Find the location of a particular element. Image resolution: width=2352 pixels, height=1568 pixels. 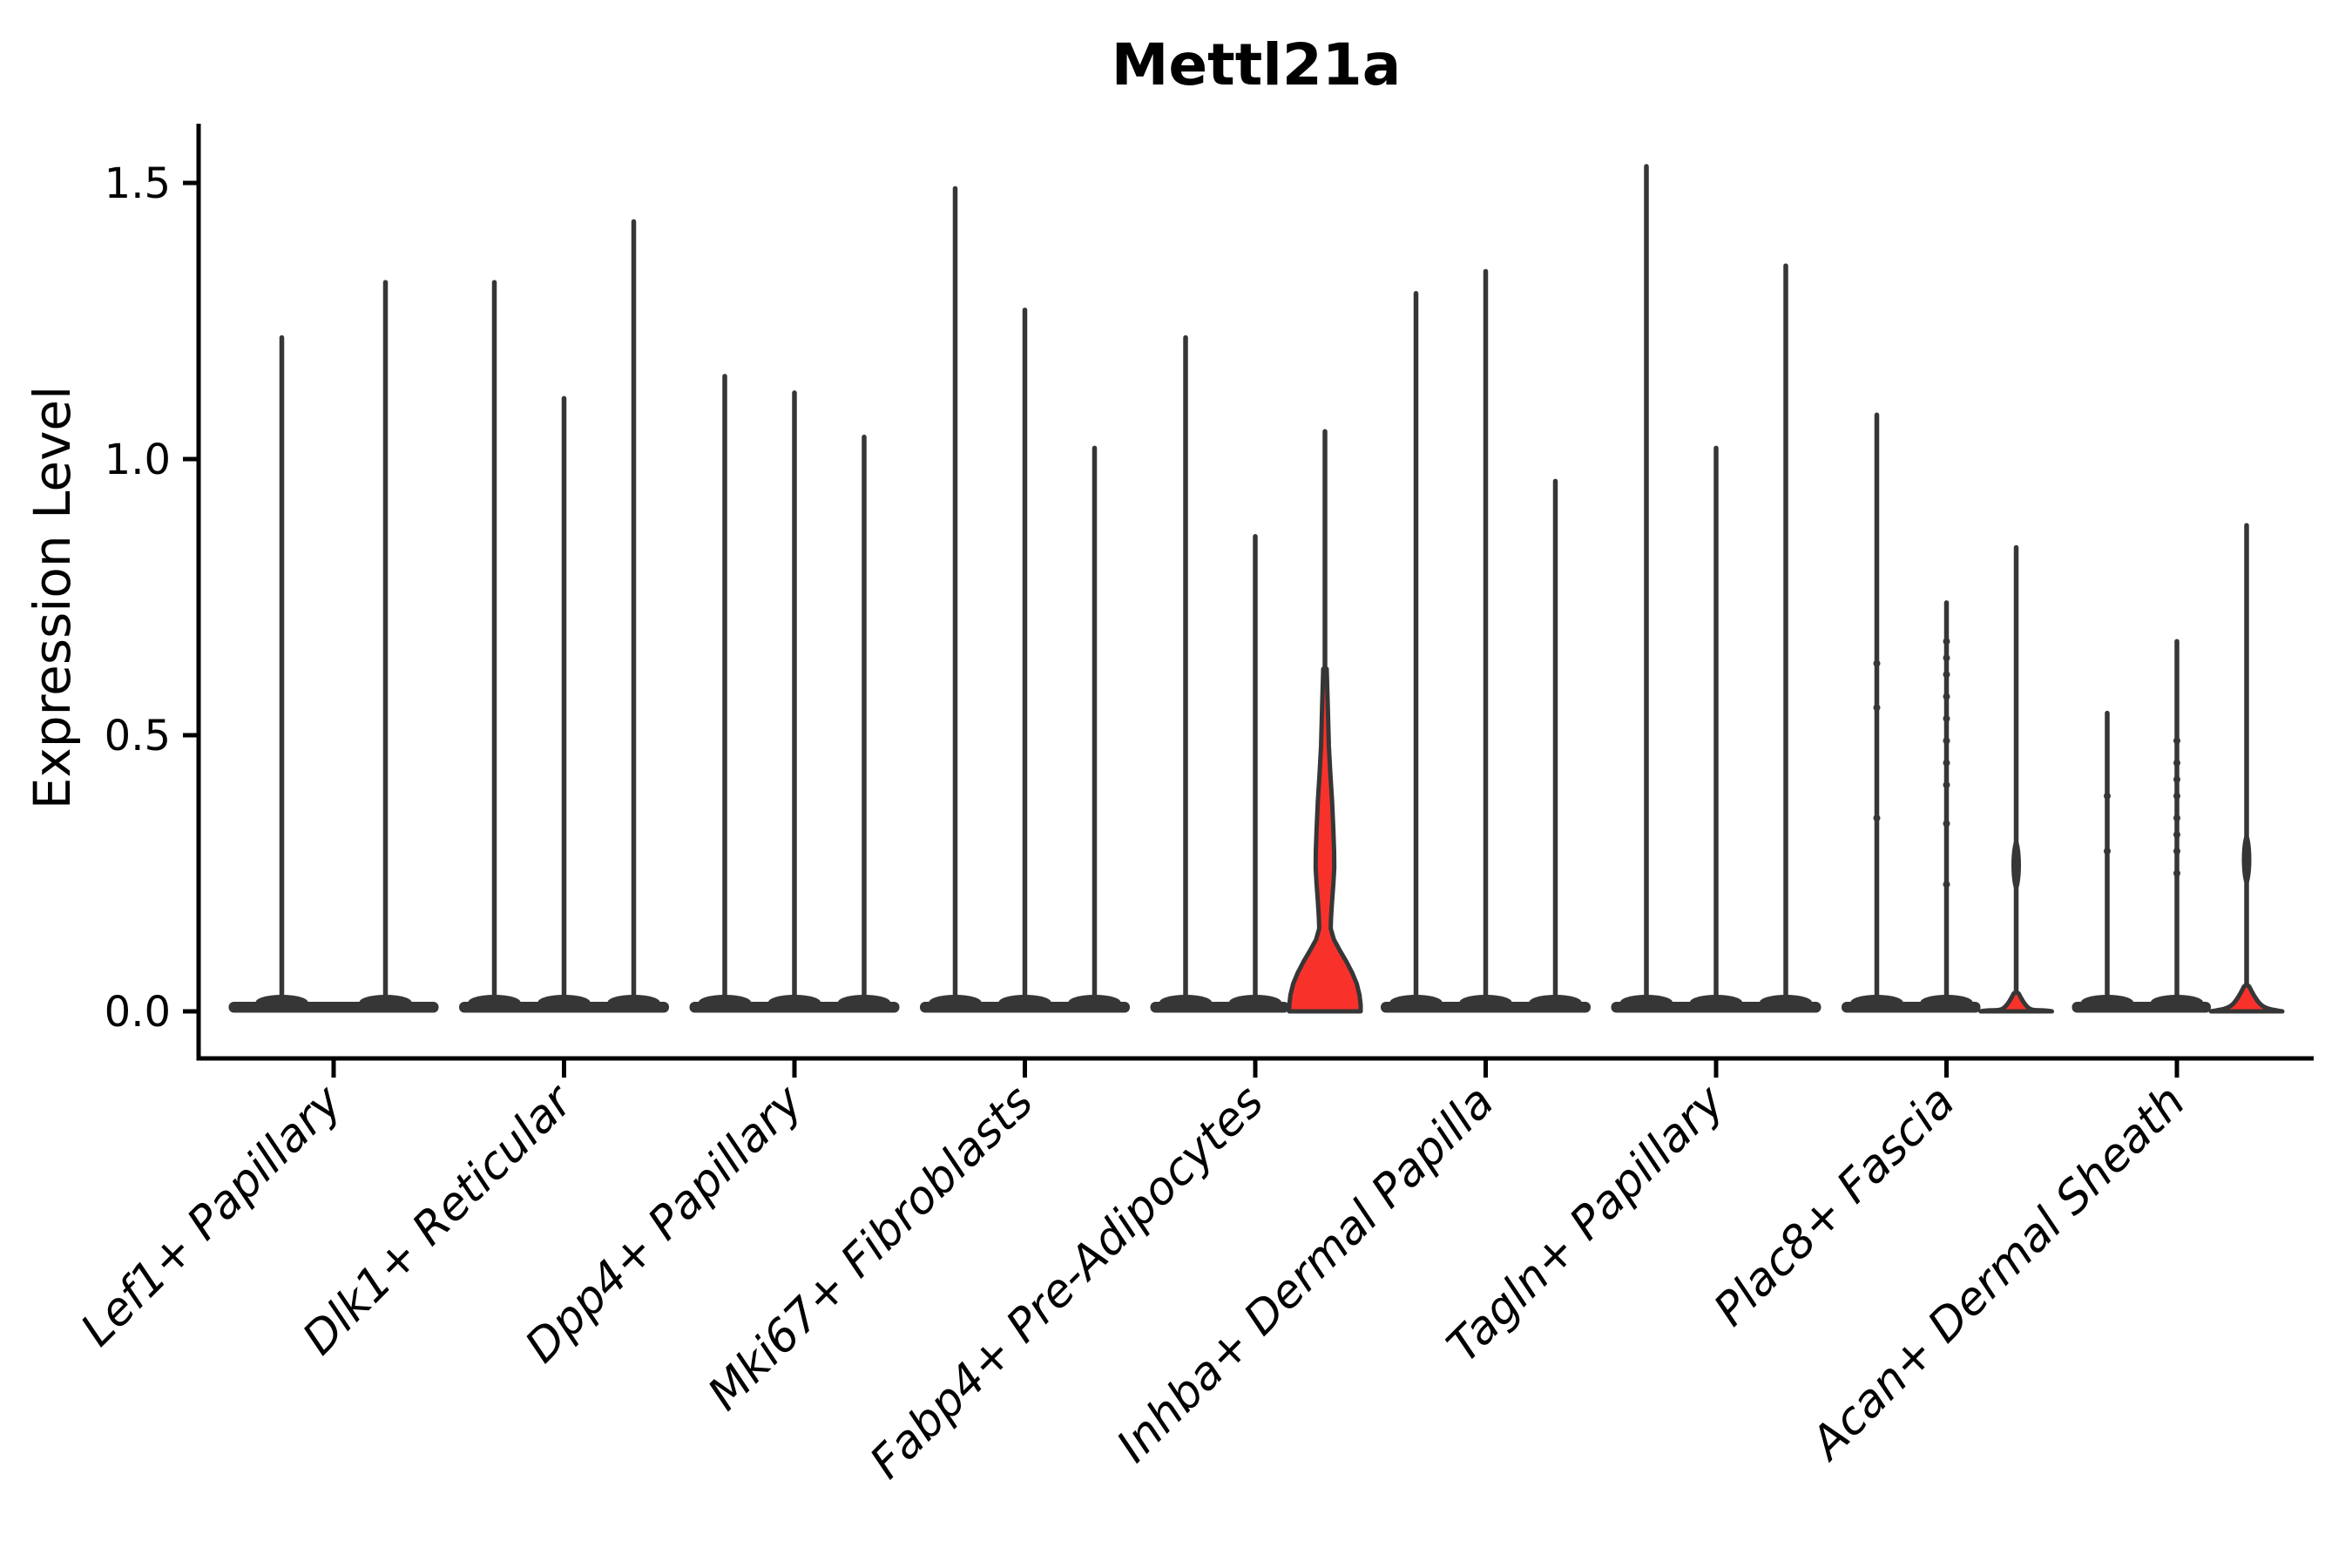

y-tick-label: 1.5 is located at coordinates (138, 183).